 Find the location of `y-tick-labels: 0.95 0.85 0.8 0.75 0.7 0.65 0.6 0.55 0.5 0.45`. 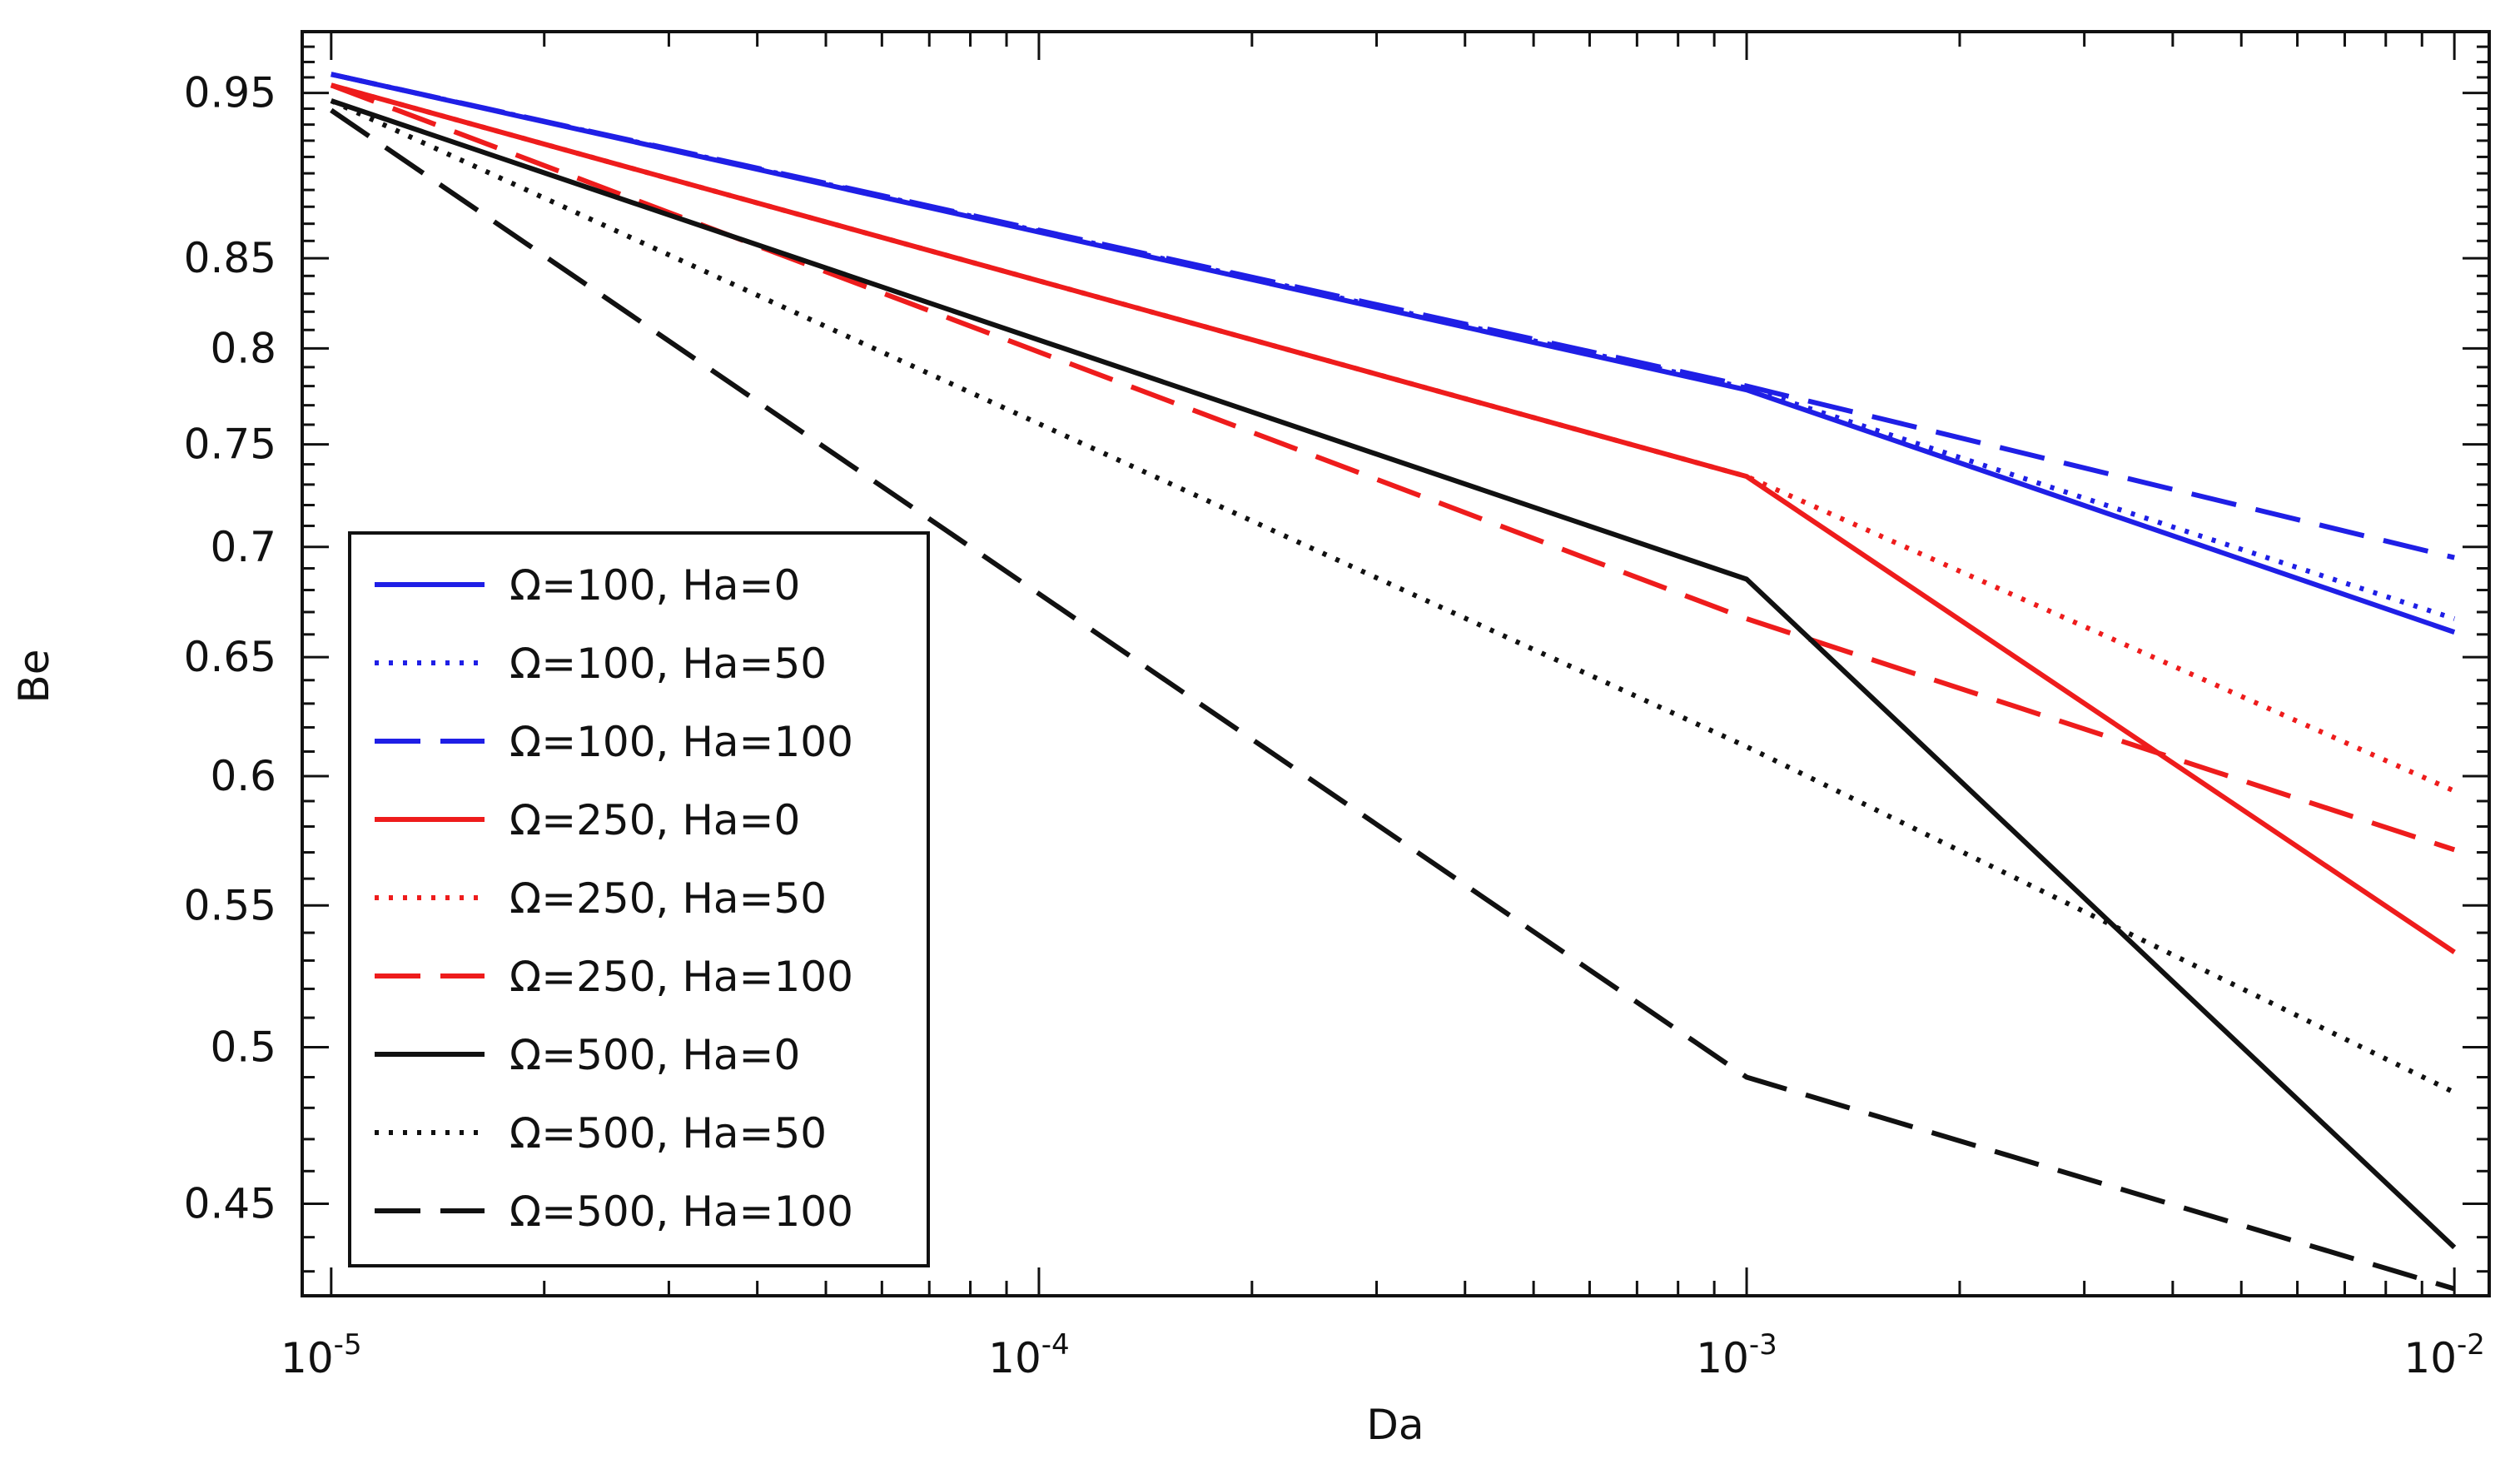

y-tick-labels: 0.95 0.85 0.8 0.75 0.7 0.65 0.6 0.55 0.5 0.45 is located at coordinates (230, 648).